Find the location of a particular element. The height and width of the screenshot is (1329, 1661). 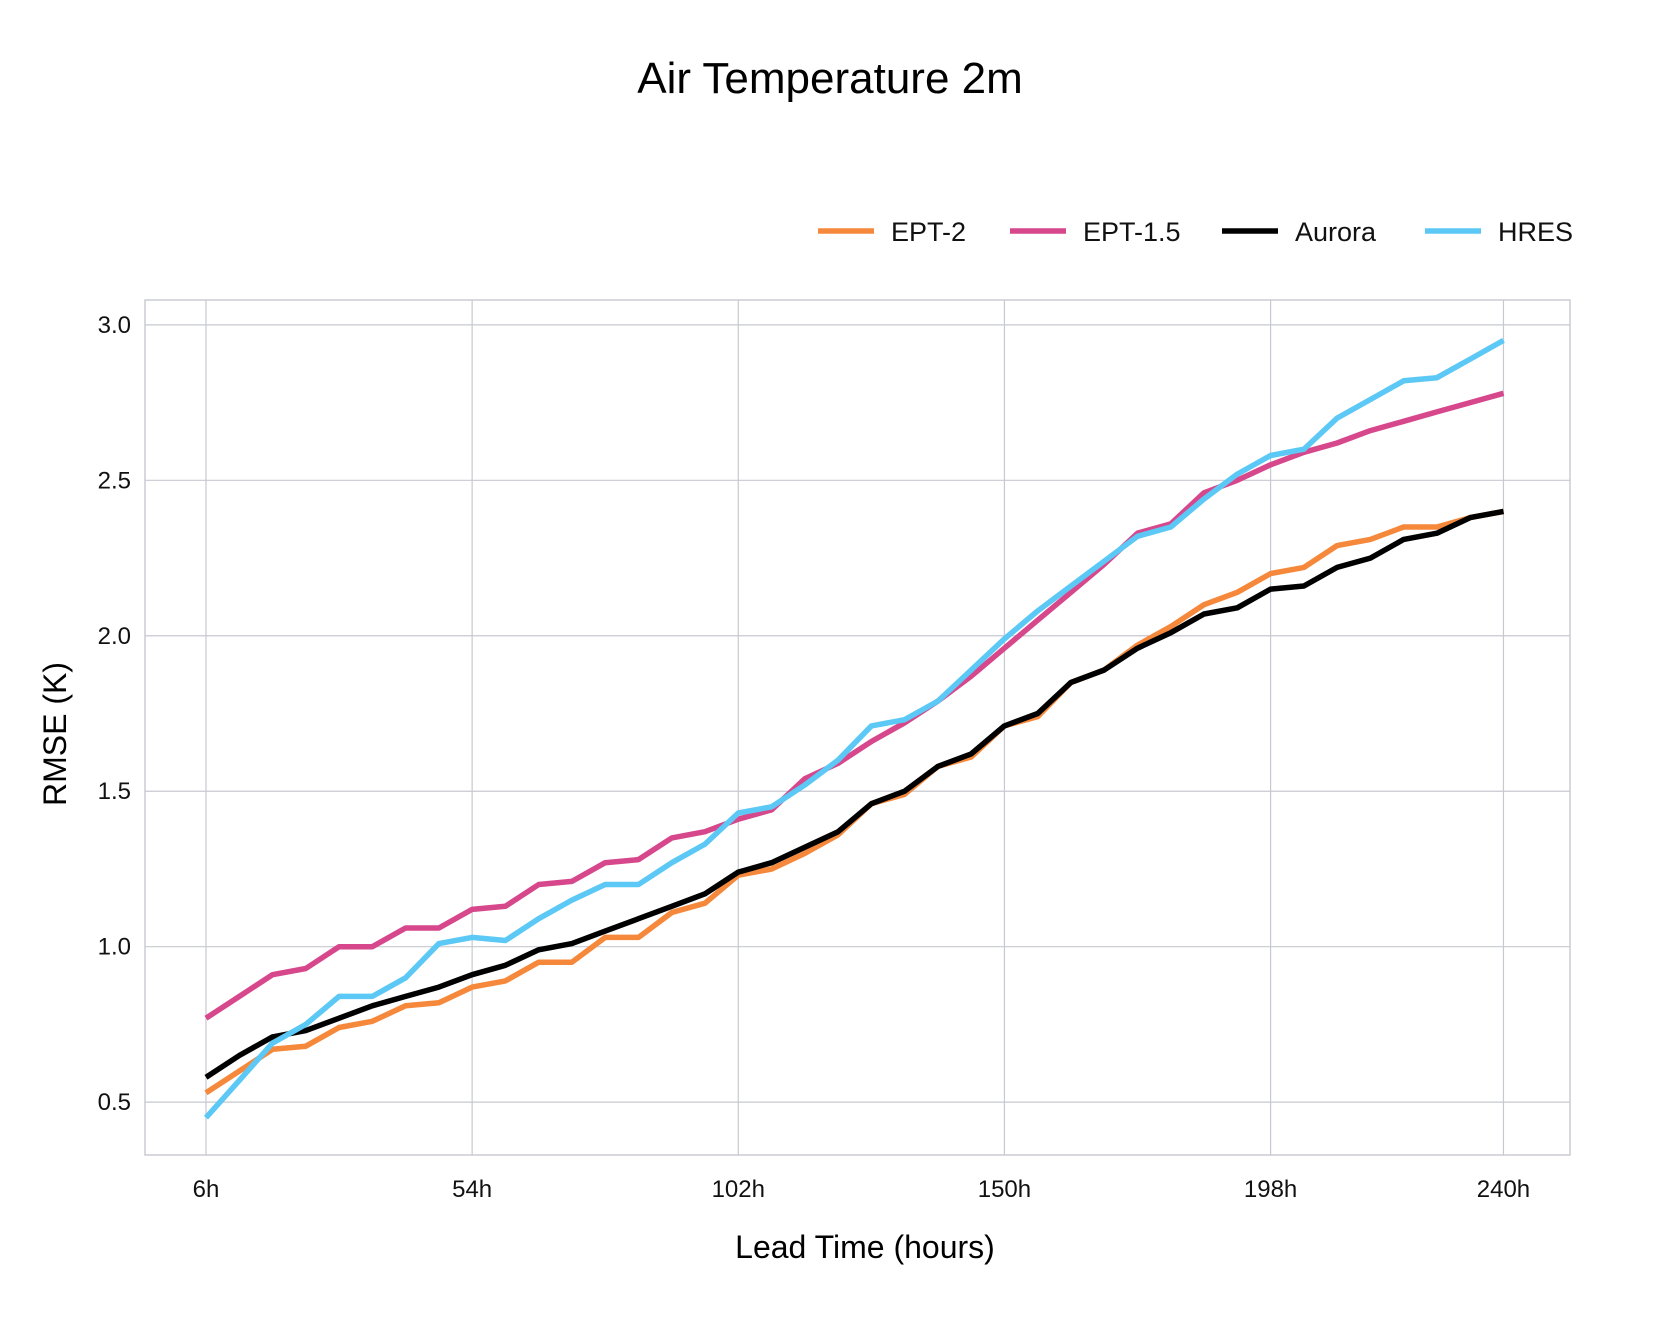

legend-item-aurora: Aurora is located at coordinates (1299, 232).